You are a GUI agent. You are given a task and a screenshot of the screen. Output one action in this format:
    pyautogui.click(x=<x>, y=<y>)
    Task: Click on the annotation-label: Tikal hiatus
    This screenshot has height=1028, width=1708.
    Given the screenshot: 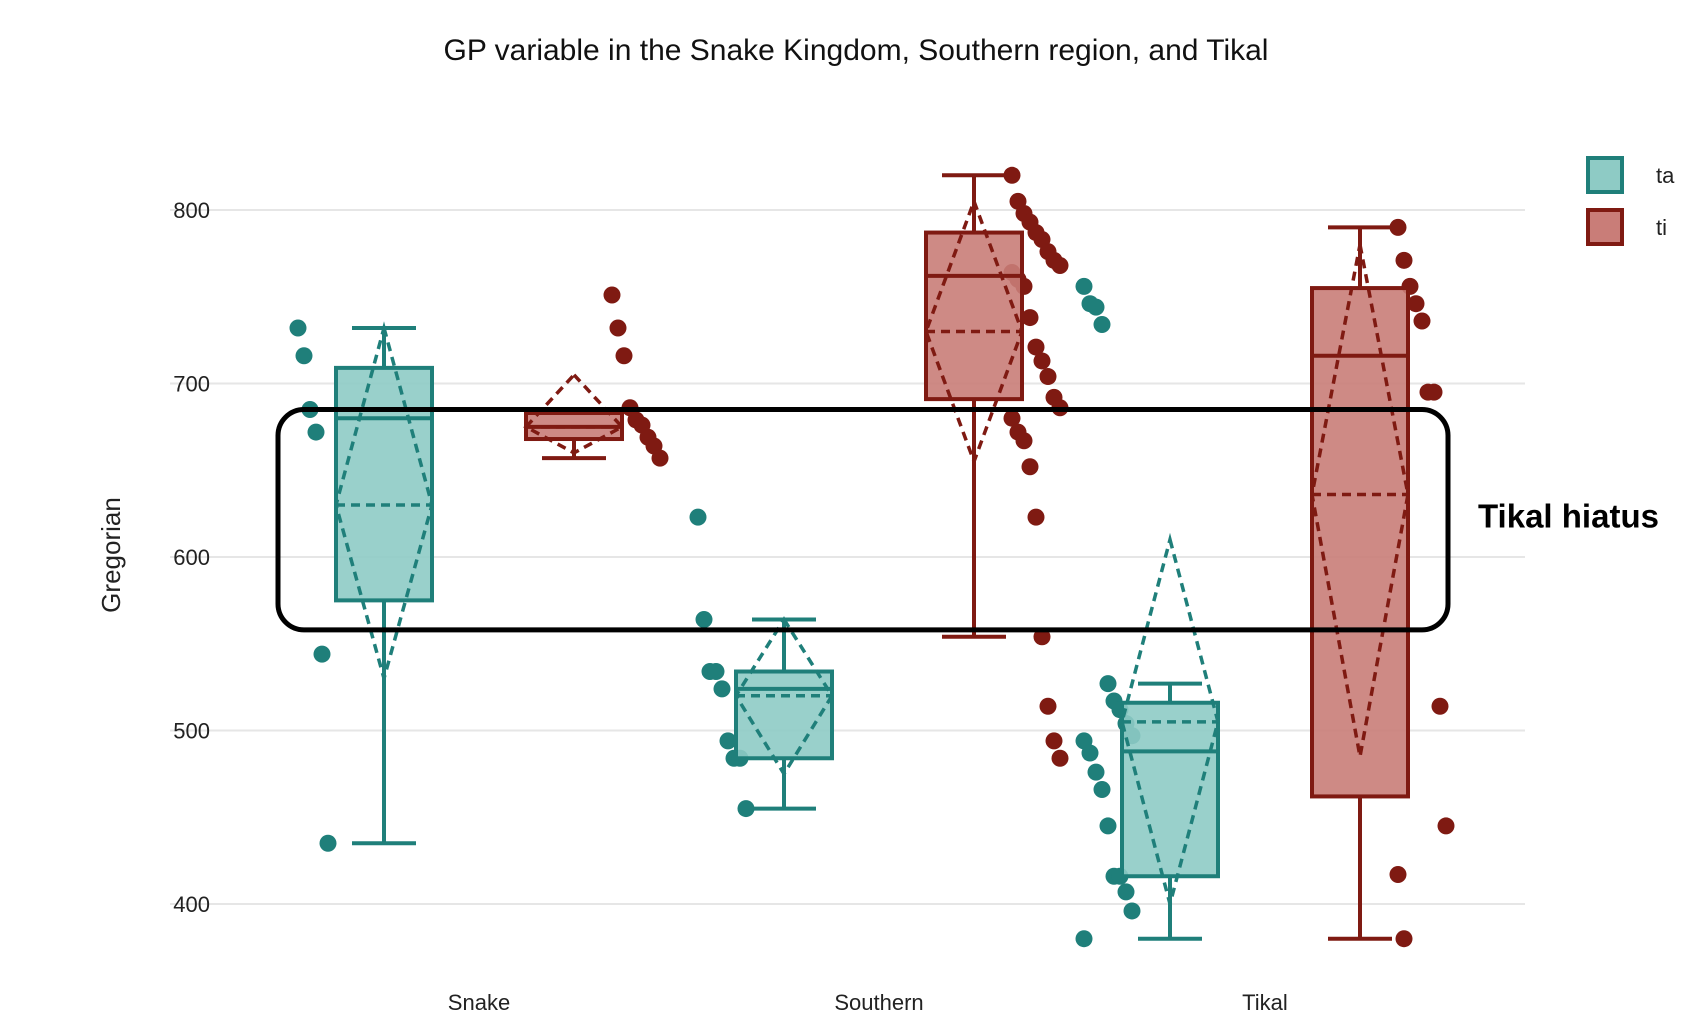 What is the action you would take?
    pyautogui.click(x=1568, y=516)
    